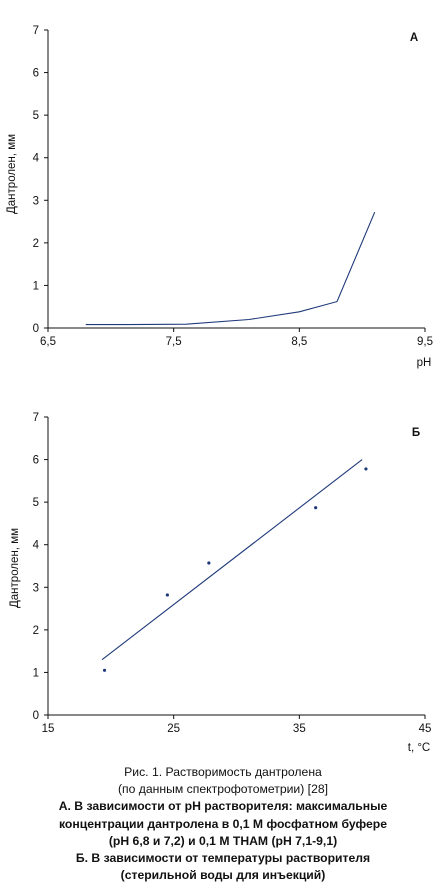 This screenshot has height=891, width=446. What do you see at coordinates (223, 789) in the screenshot?
I see `caption-title-line: (по данным спектрофотометрии) [28]` at bounding box center [223, 789].